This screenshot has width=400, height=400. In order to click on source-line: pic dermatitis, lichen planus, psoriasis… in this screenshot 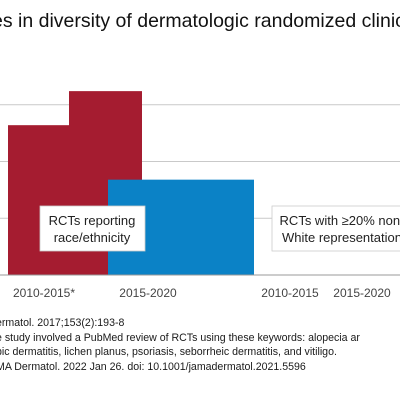, I will do `click(168, 352)`.